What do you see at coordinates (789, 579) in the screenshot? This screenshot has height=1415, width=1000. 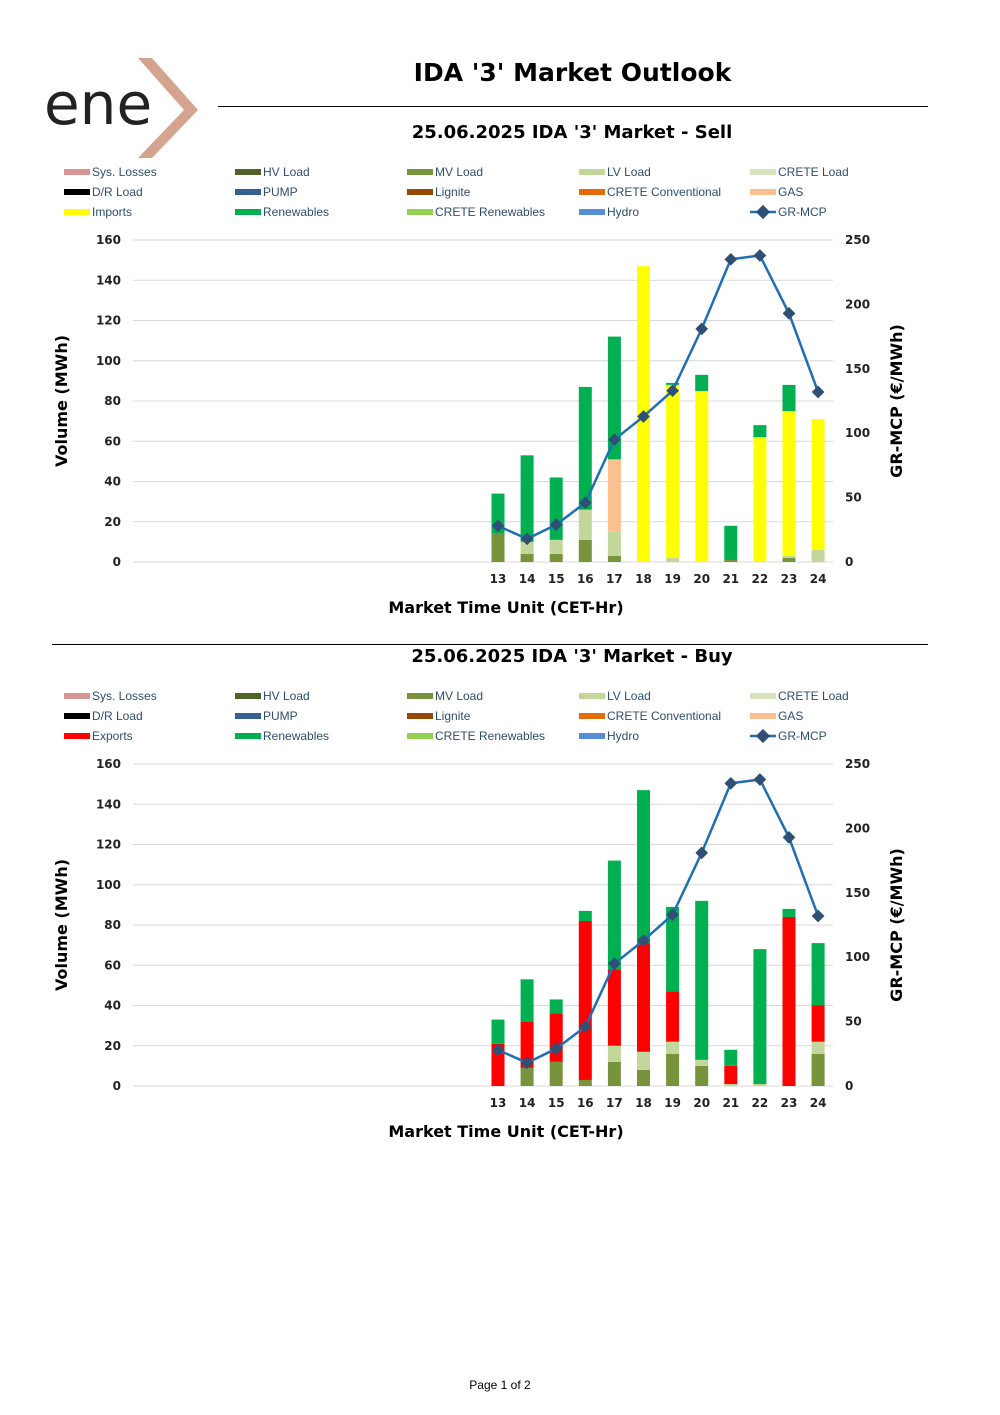 I see `x-tick-label: 23` at bounding box center [789, 579].